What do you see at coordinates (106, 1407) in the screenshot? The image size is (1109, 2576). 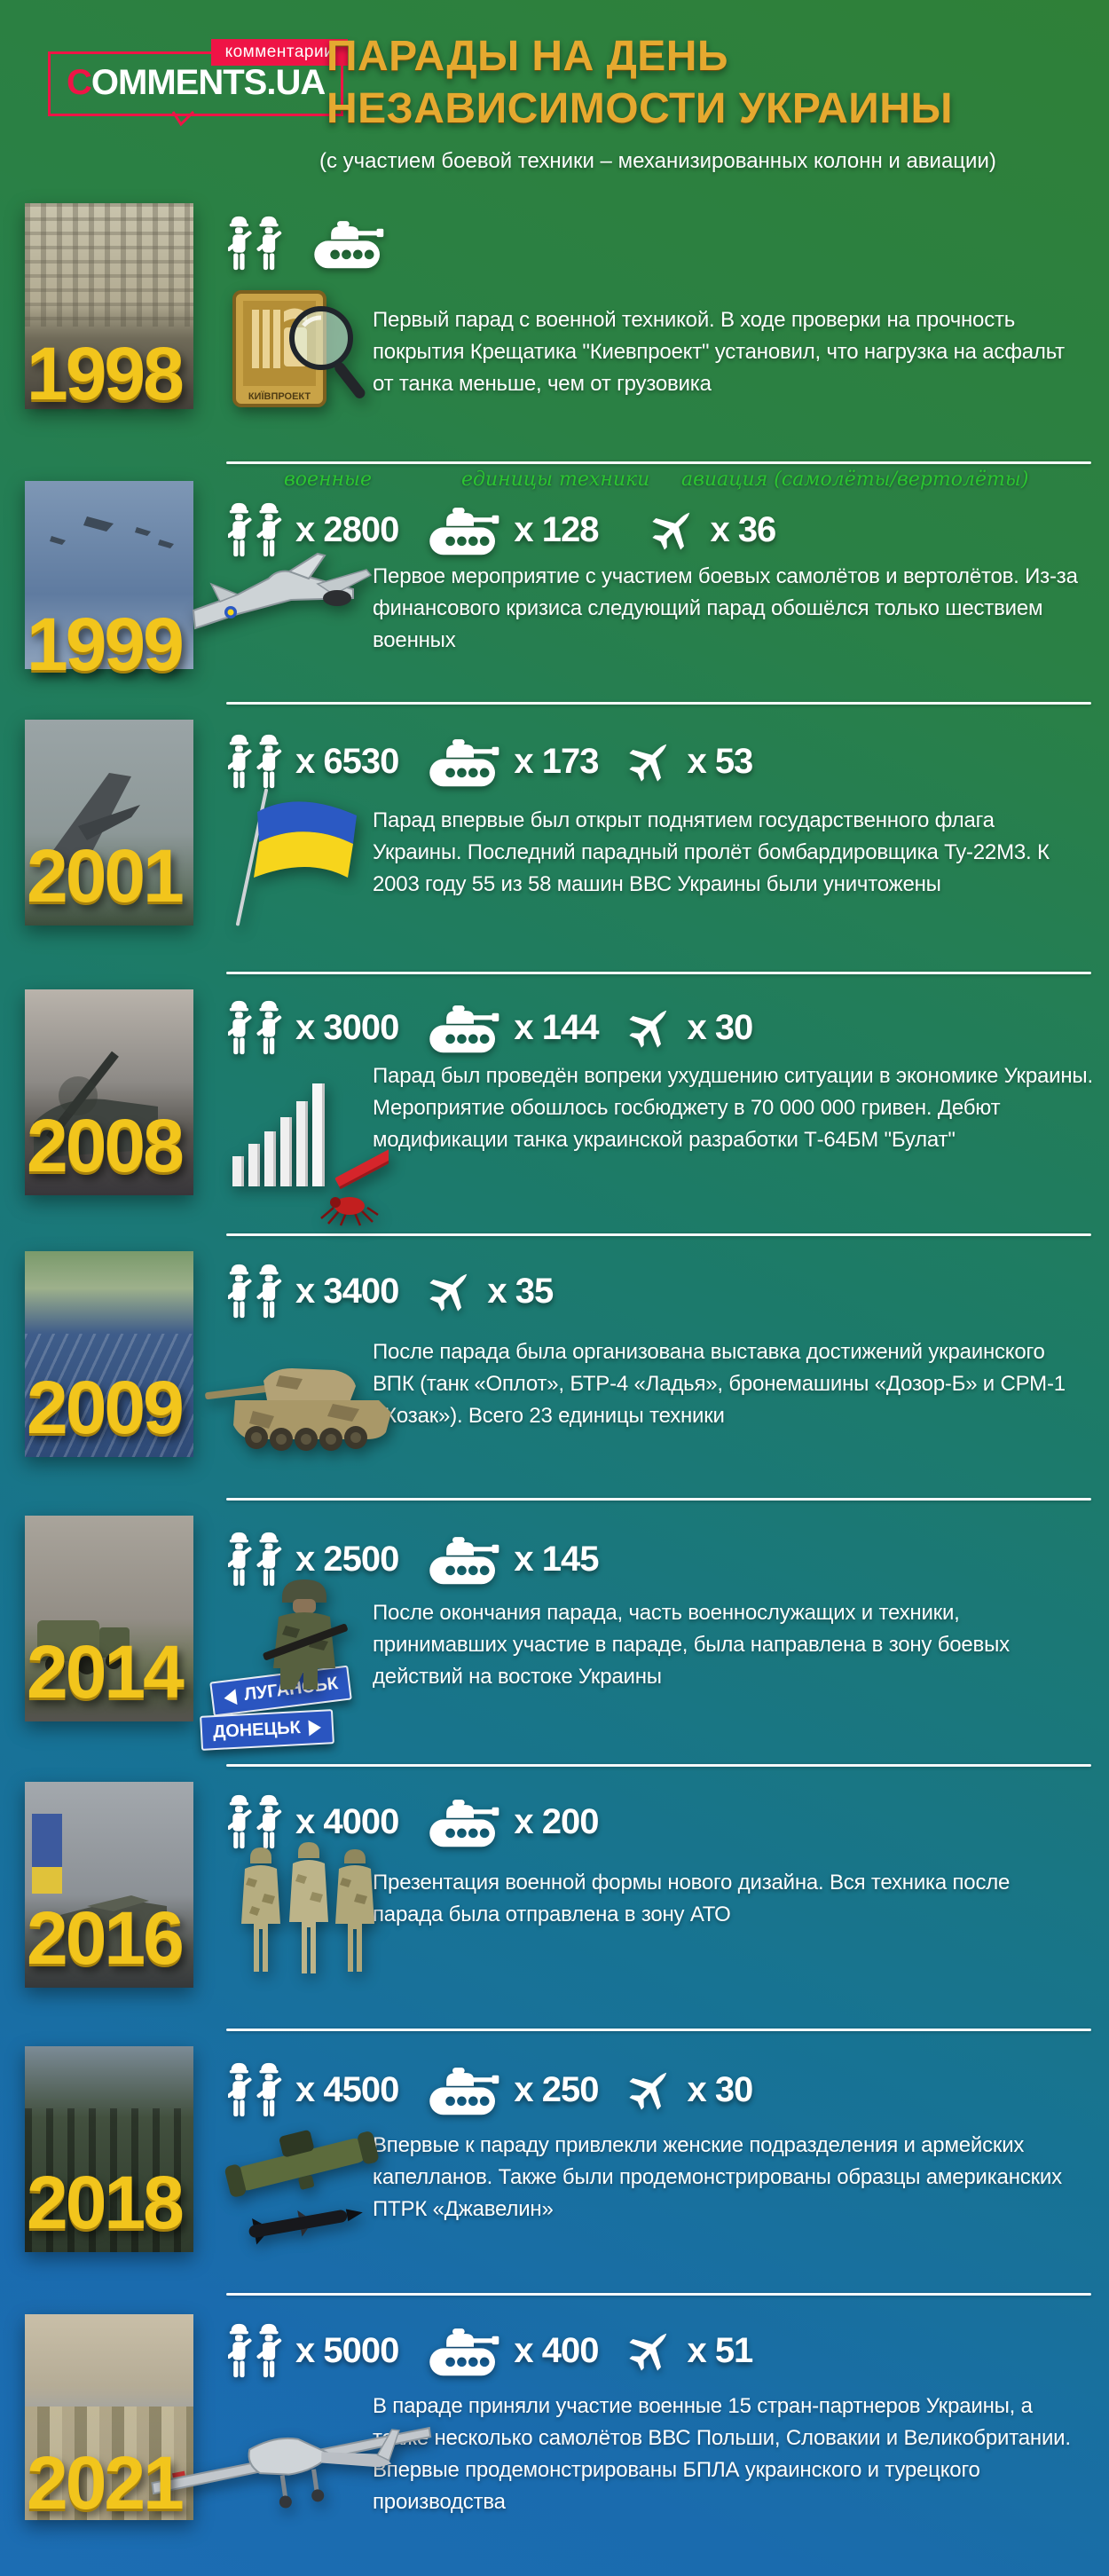 I see `year-label: 2009` at bounding box center [106, 1407].